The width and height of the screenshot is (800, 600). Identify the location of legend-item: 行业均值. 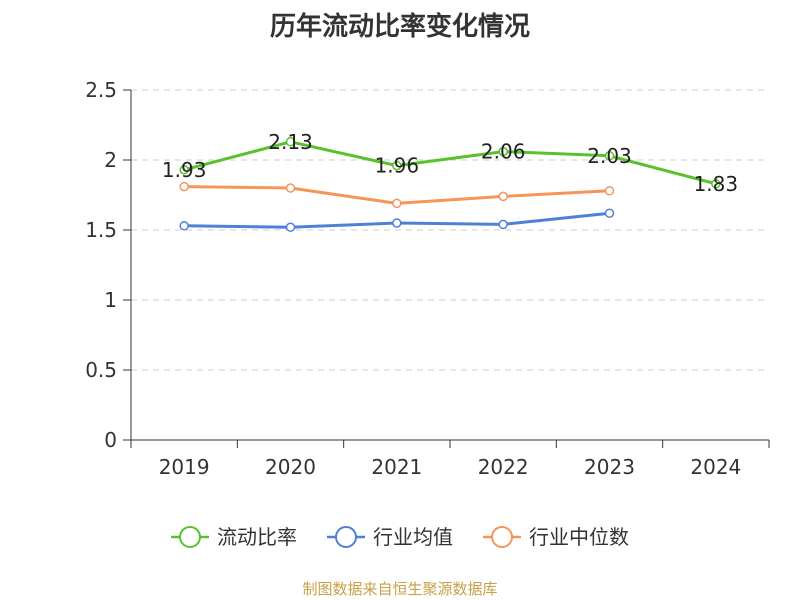
(390, 537).